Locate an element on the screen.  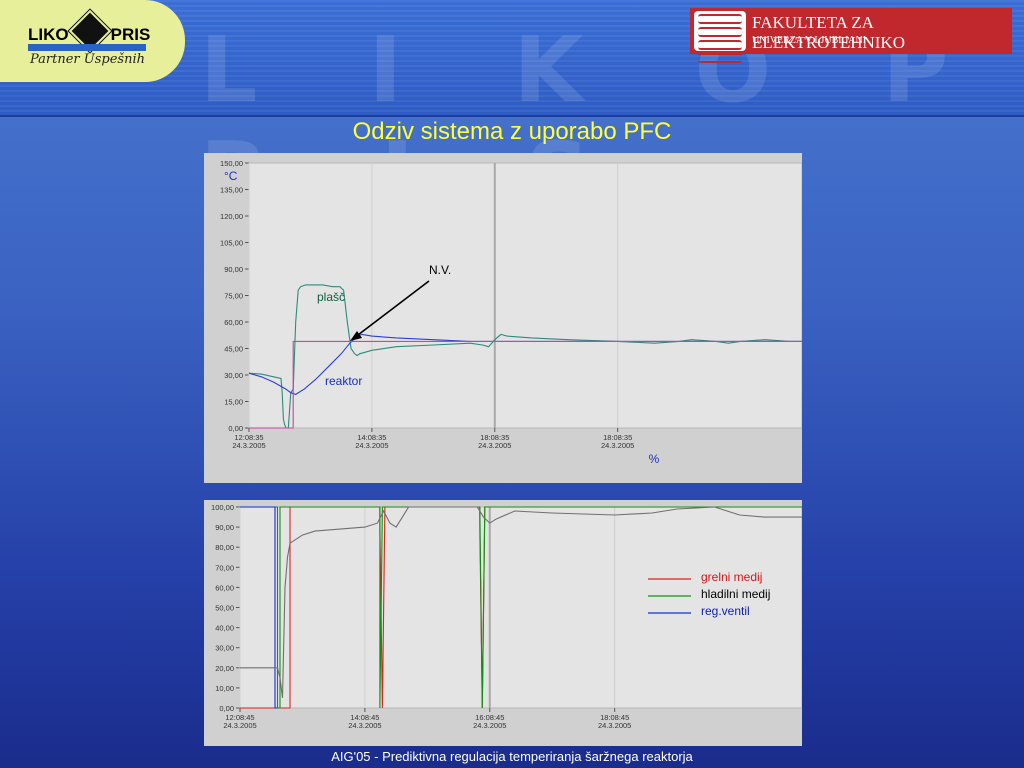
x-tick-time: 18:08:45 is located at coordinates (614, 717).